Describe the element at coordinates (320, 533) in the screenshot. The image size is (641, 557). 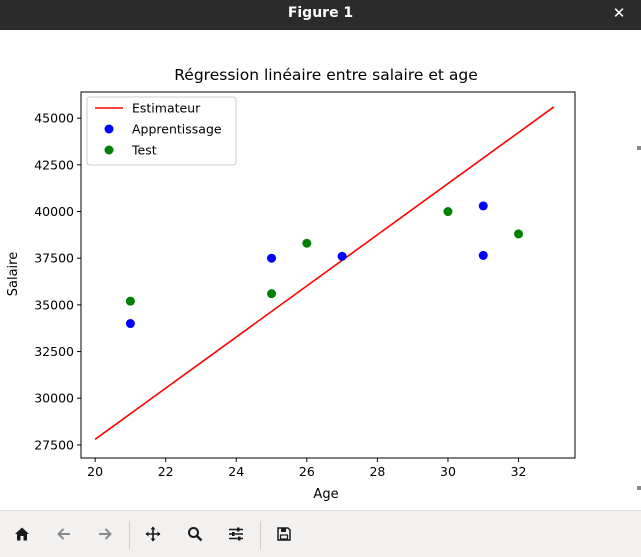
I see `navigation-toolbar` at that location.